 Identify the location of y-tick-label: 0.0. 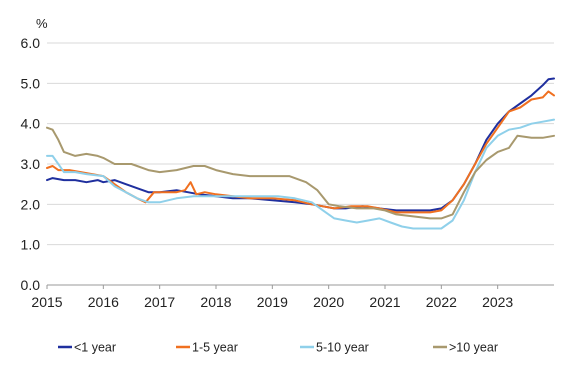
(31, 285).